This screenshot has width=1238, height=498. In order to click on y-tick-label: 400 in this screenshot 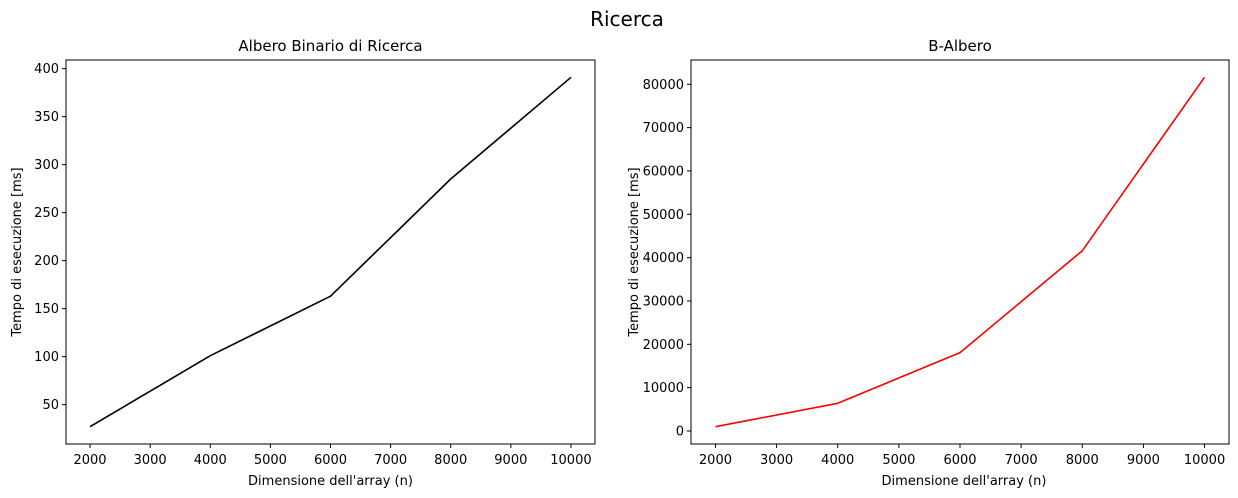, I will do `click(46, 69)`.